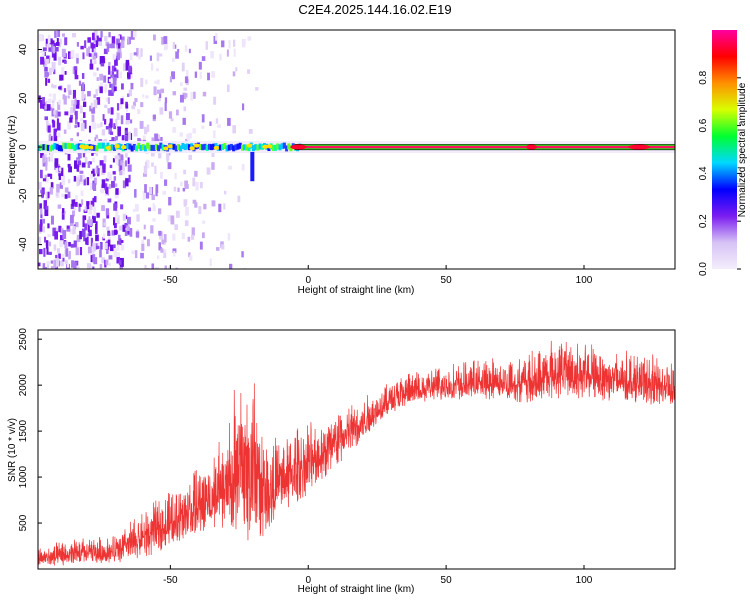 The width and height of the screenshot is (750, 600). What do you see at coordinates (12, 150) in the screenshot?
I see `spectrogram-y-label: Frequency (Hz)` at bounding box center [12, 150].